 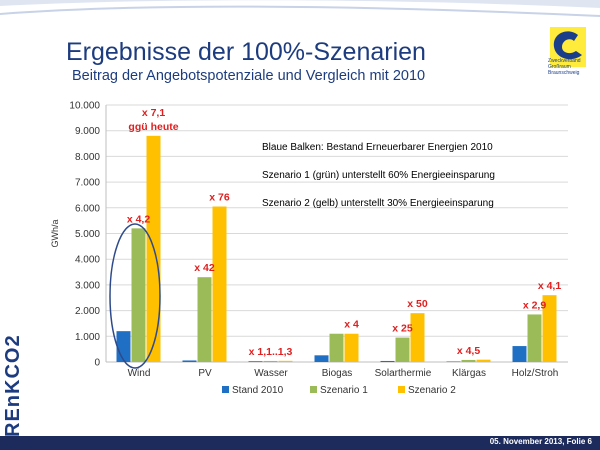 What do you see at coordinates (337, 373) in the screenshot?
I see `x-tick-label: Biogas` at bounding box center [337, 373].